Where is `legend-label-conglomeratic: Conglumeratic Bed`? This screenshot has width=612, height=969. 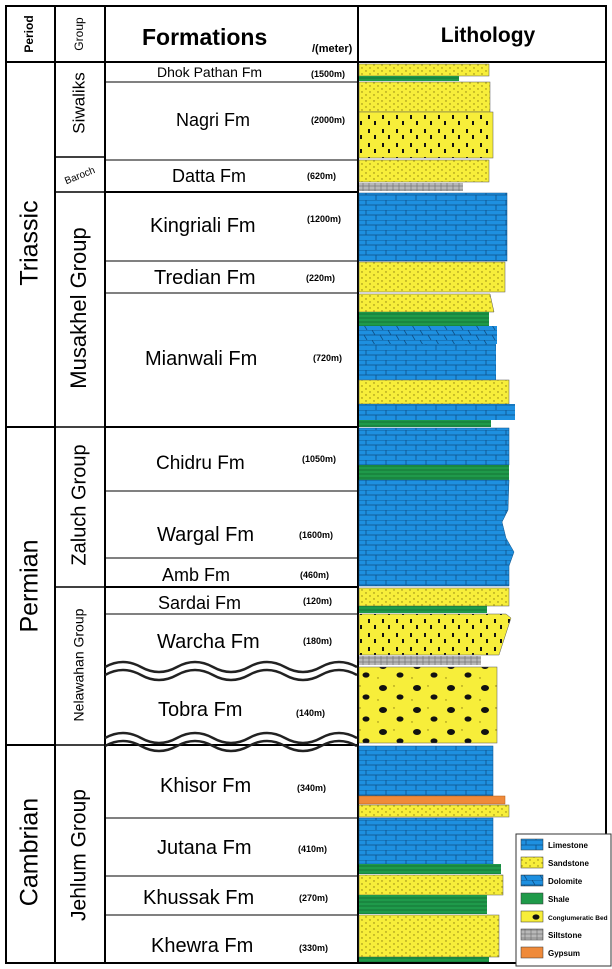
legend-label-conglomeratic: Conglumeratic Bed is located at coordinates (578, 918).